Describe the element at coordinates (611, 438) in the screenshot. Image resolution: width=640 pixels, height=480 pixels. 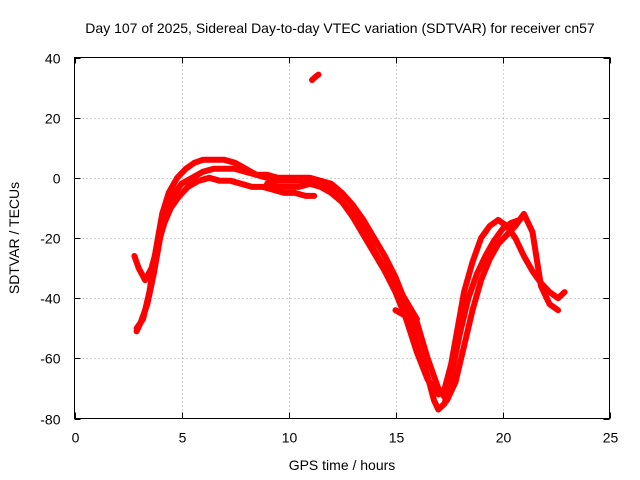
I see `x-tick-label: 25` at that location.